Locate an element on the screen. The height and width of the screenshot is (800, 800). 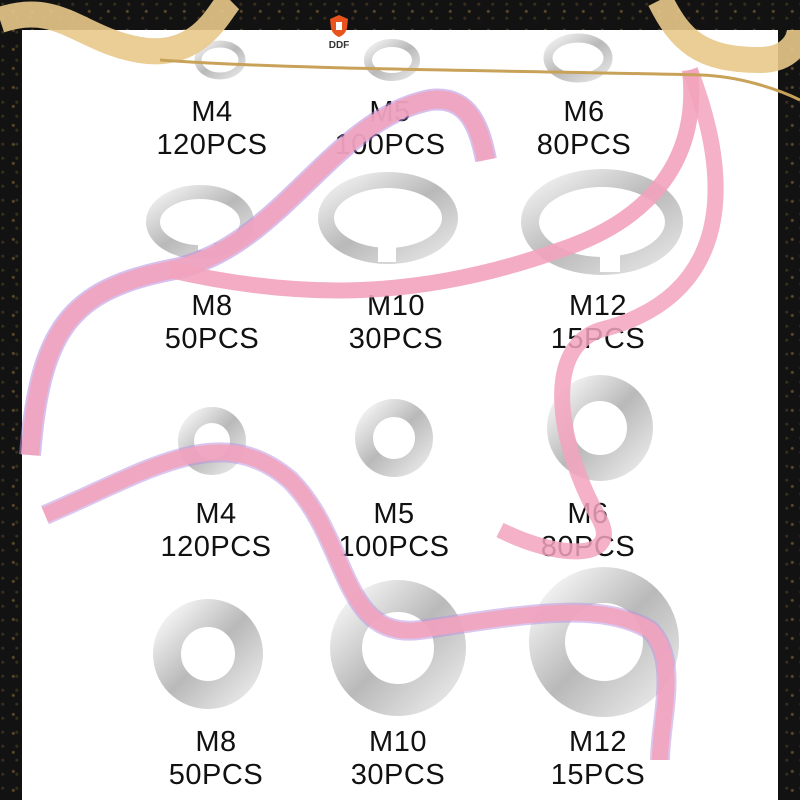
shield-logo-icon is located at coordinates (339, 26).